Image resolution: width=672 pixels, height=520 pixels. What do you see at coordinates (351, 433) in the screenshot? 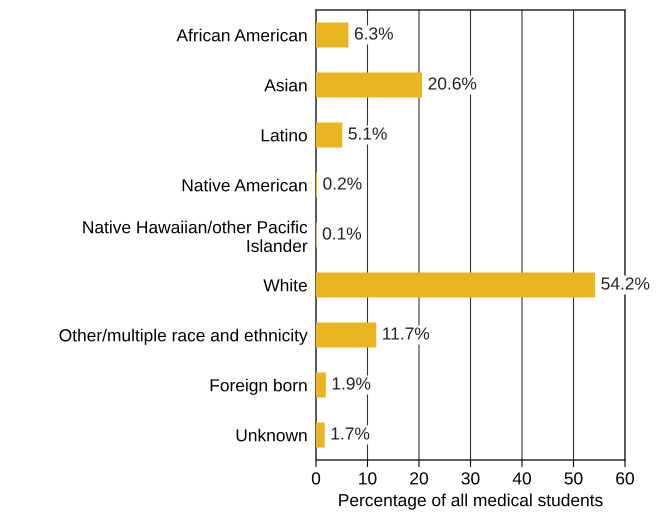
I see `data-label: 1.7%` at bounding box center [351, 433].